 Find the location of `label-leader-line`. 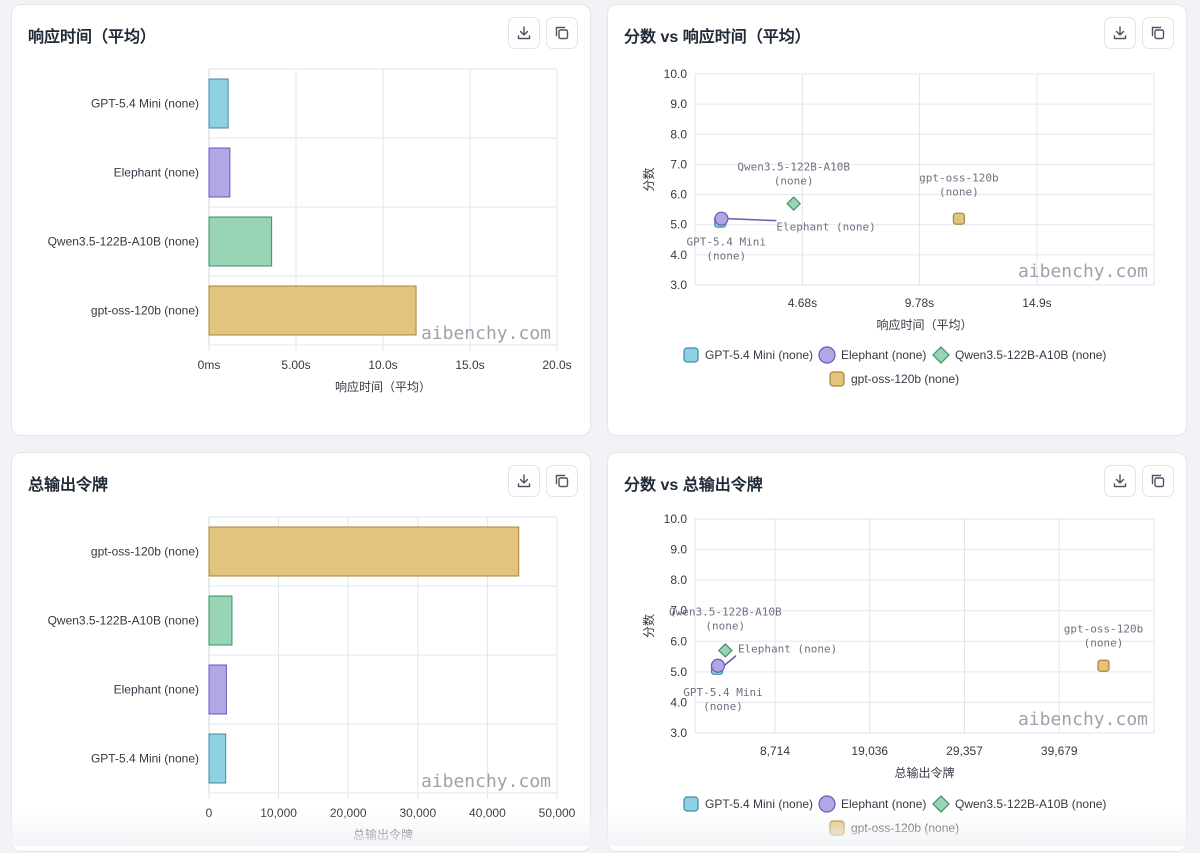

label-leader-line is located at coordinates (752, 219).